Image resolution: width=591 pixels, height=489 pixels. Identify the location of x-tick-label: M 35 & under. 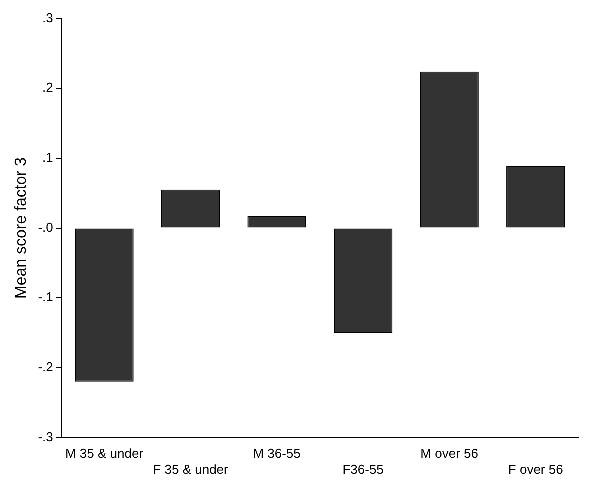
(104, 454).